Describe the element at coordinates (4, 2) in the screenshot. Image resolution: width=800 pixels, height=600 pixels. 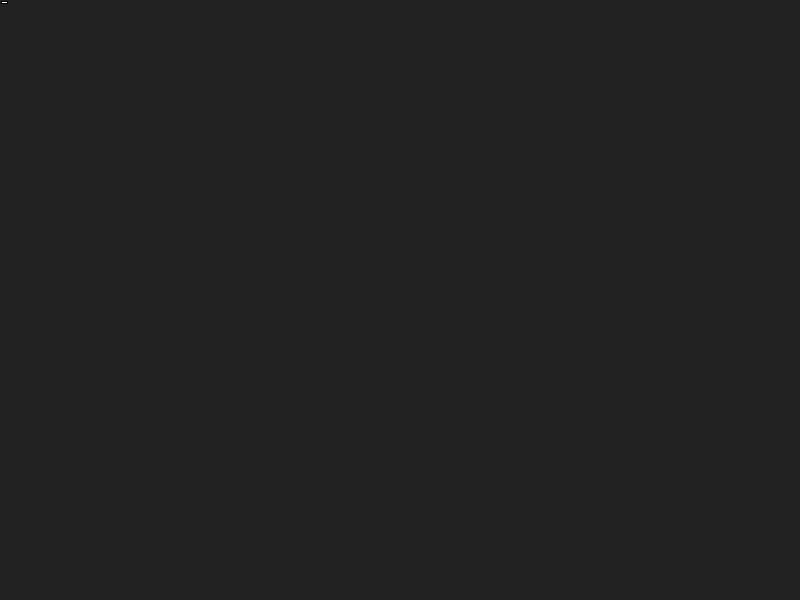
I see `generated-timestamp-label` at that location.